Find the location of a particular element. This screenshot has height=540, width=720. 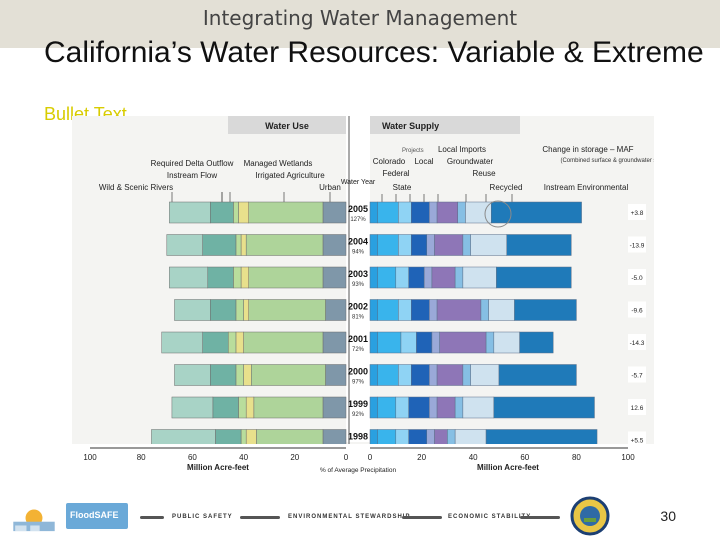

supply-category-label: Local is located at coordinates (423, 161).